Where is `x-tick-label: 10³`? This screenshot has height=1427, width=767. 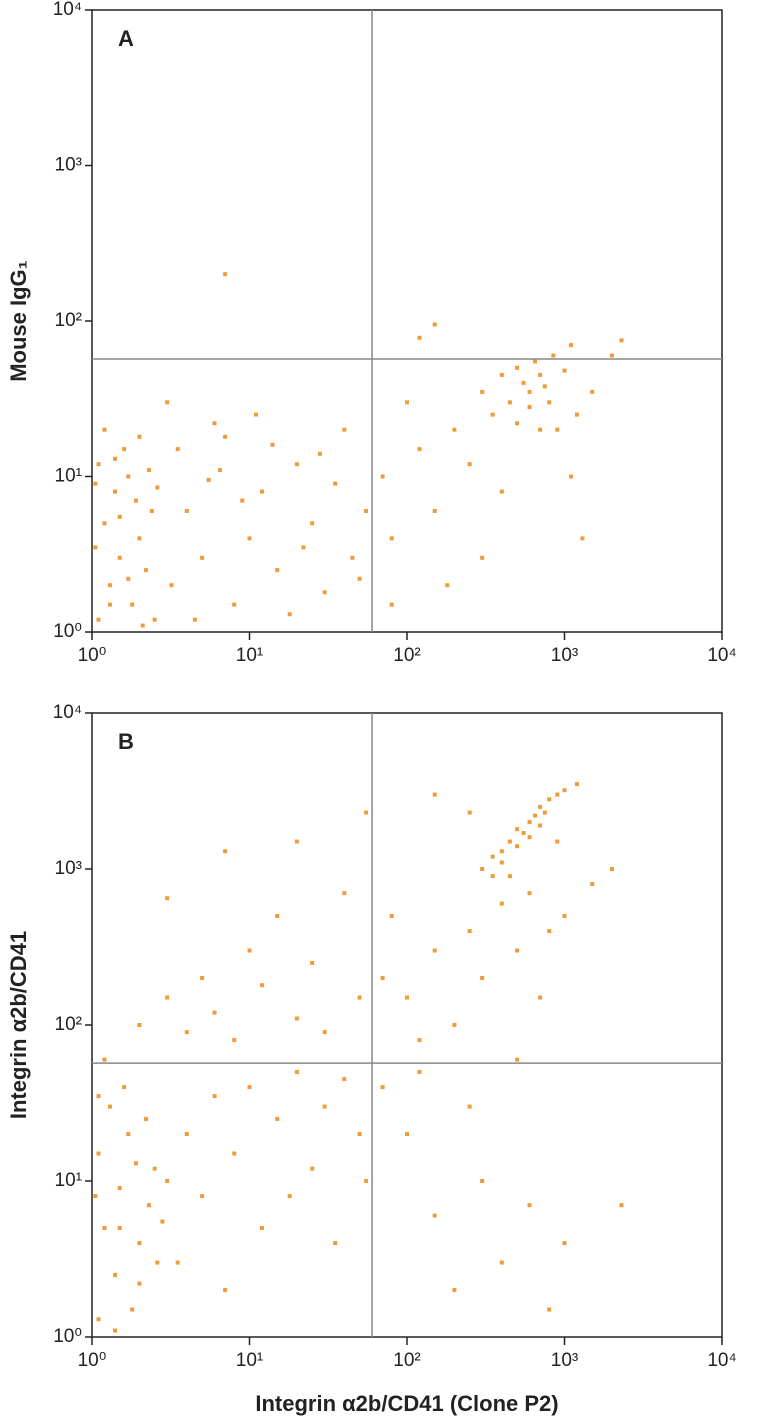 x-tick-label: 10³ is located at coordinates (564, 655).